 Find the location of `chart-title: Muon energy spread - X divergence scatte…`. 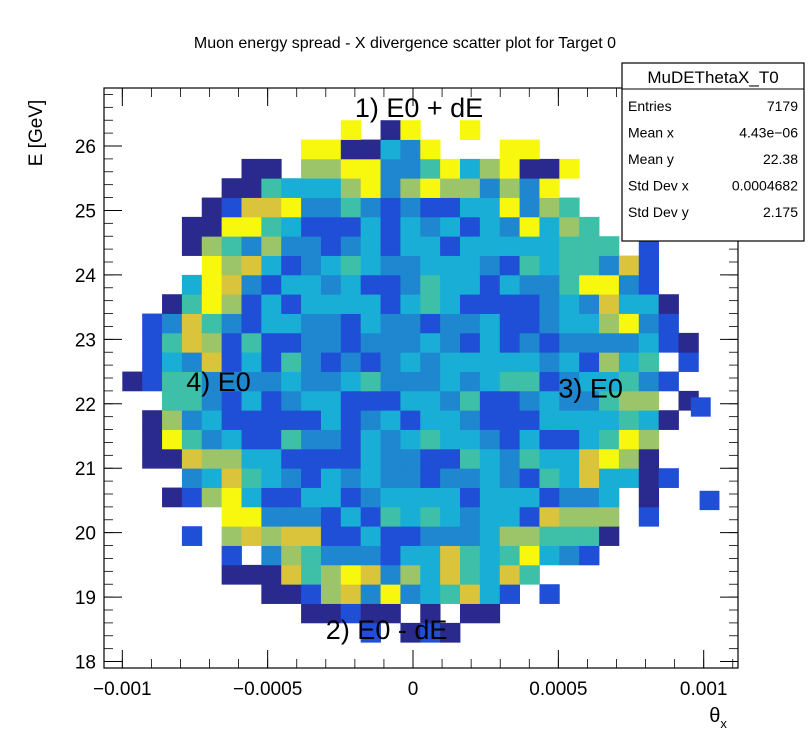

chart-title: Muon energy spread - X divergence scatte… is located at coordinates (405, 43).